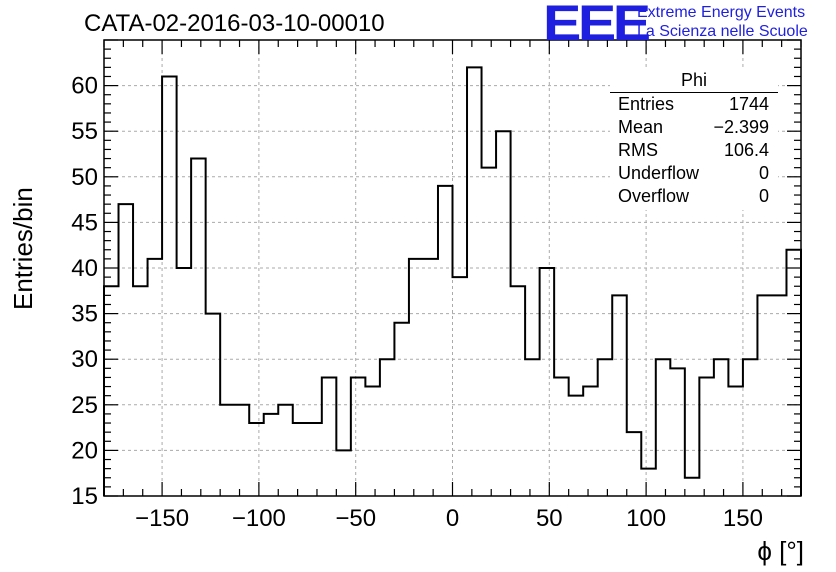  I want to click on stats-row-underflow: Underflow 0, so click(694, 173).